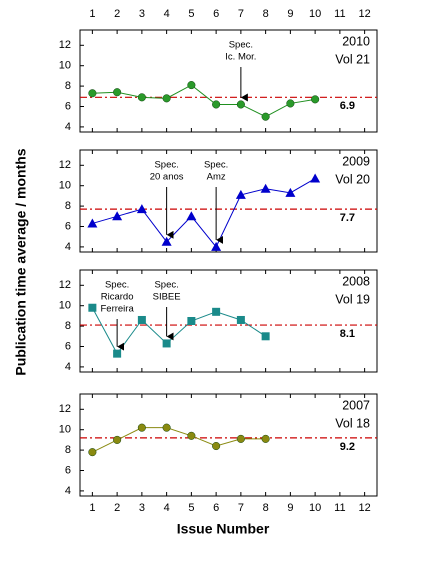 The image size is (423, 567). What do you see at coordinates (241, 508) in the screenshot?
I see `x-tick-label: 7` at bounding box center [241, 508].